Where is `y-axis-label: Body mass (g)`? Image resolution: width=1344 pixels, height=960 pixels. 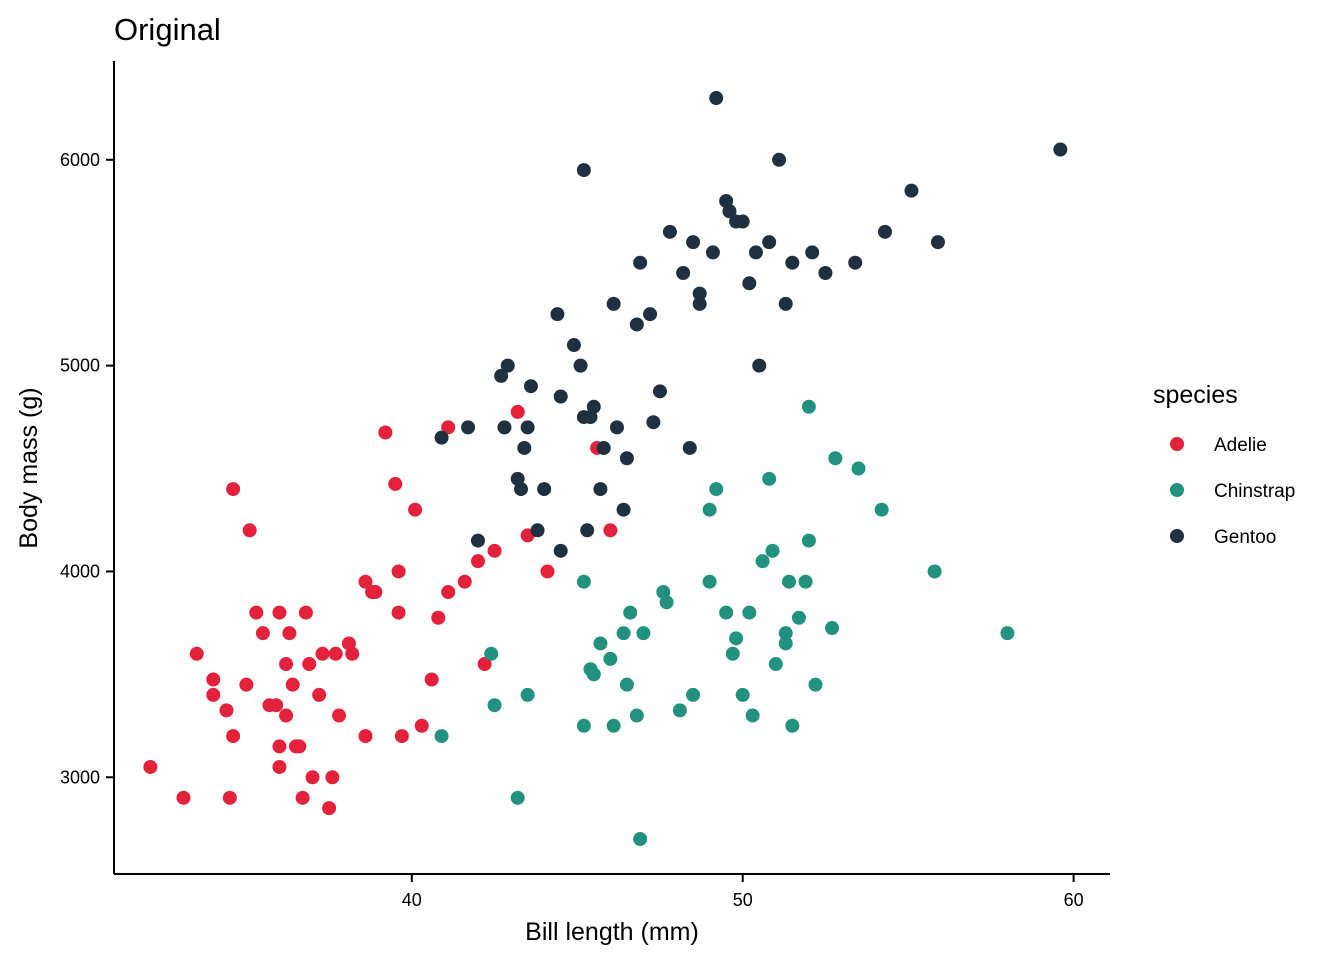
y-axis-label: Body mass (g) is located at coordinates (29, 467).